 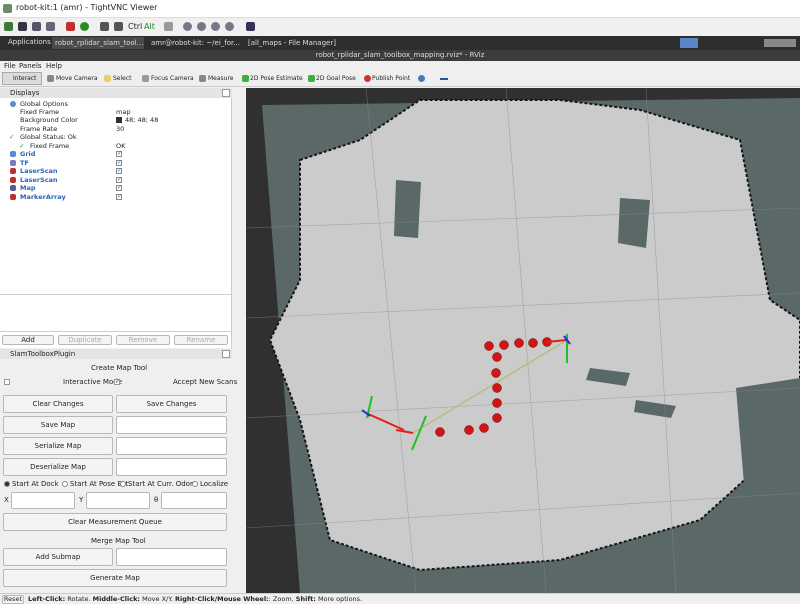 What do you see at coordinates (115, 522) in the screenshot?
I see `clear-queue-button: Clear Measurement Queue` at bounding box center [115, 522].